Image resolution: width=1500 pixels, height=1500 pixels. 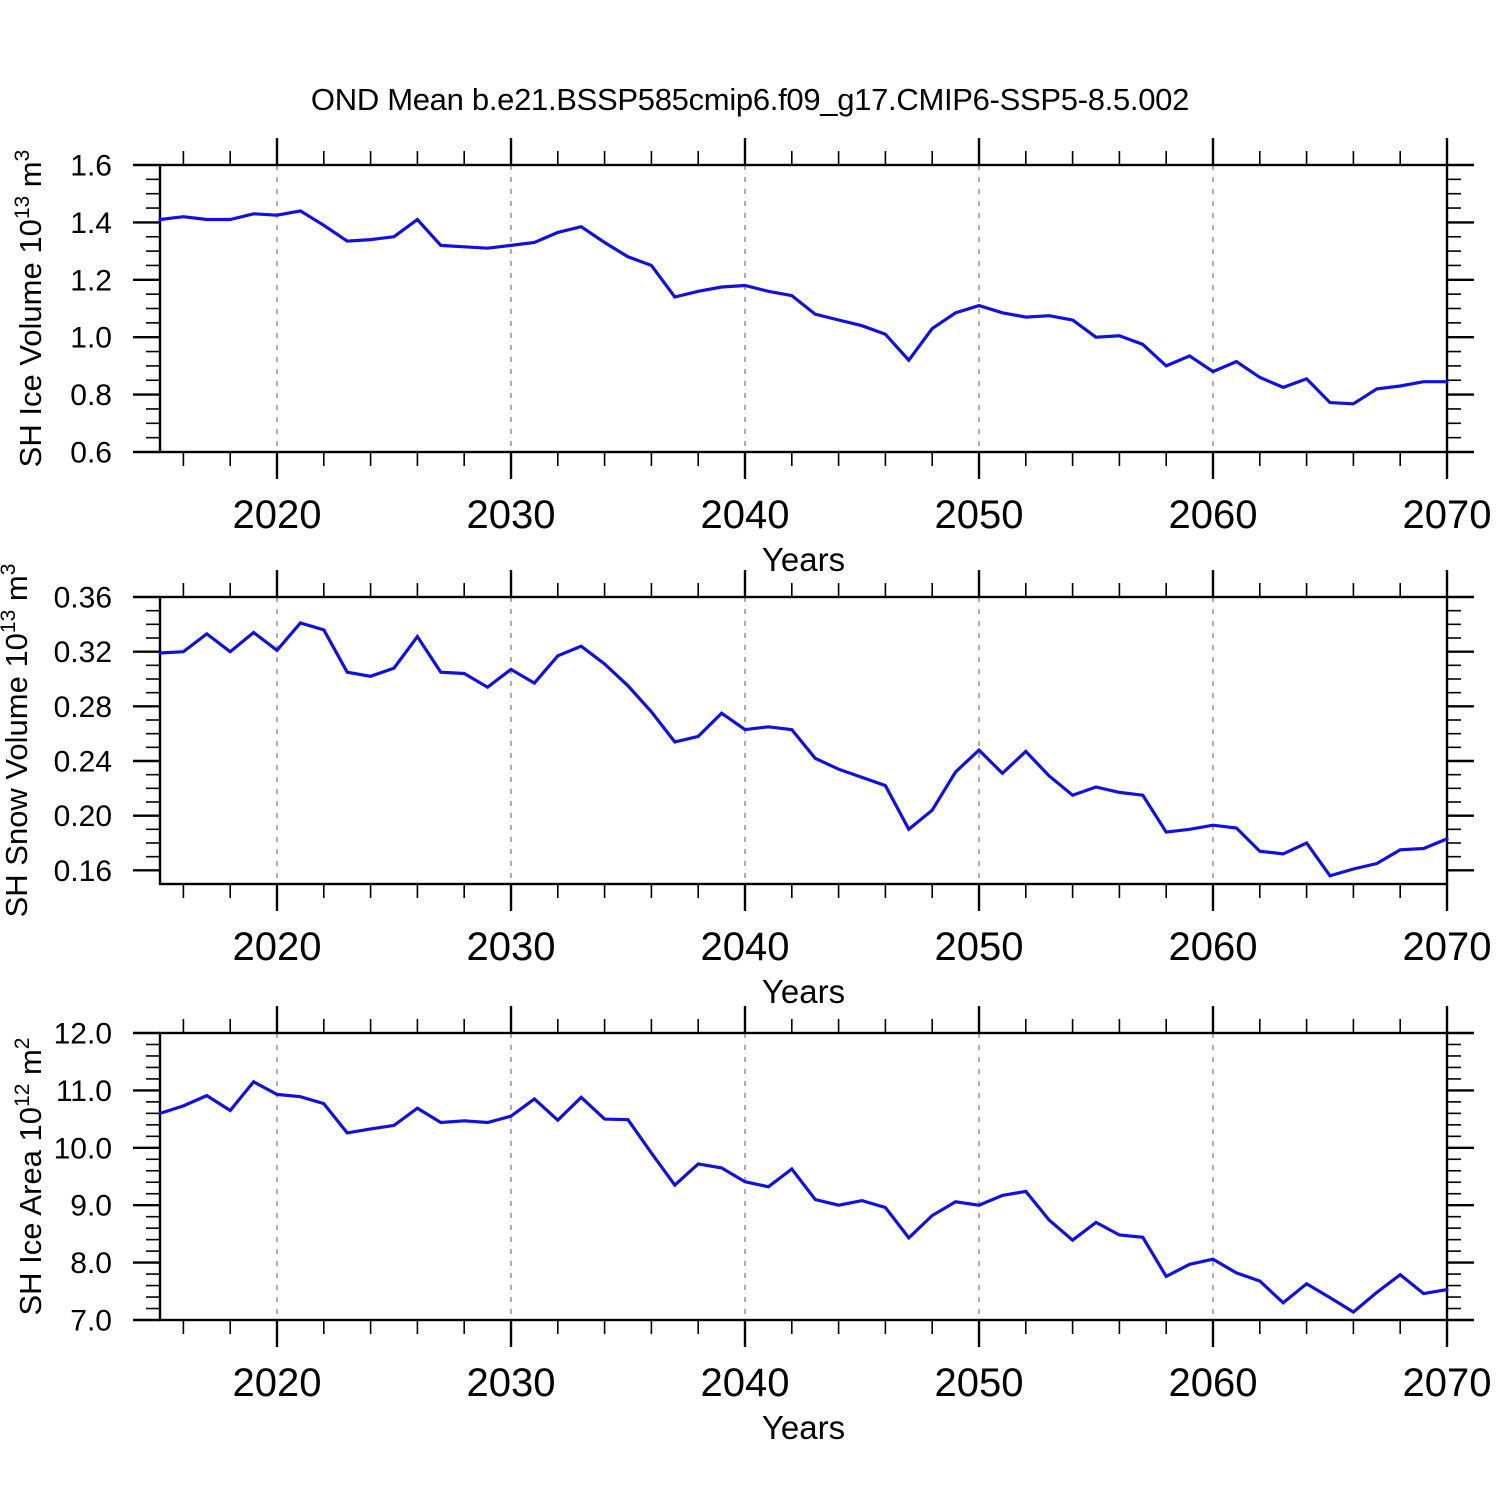 I want to click on ytick-label: 1.2, so click(x=91, y=280).